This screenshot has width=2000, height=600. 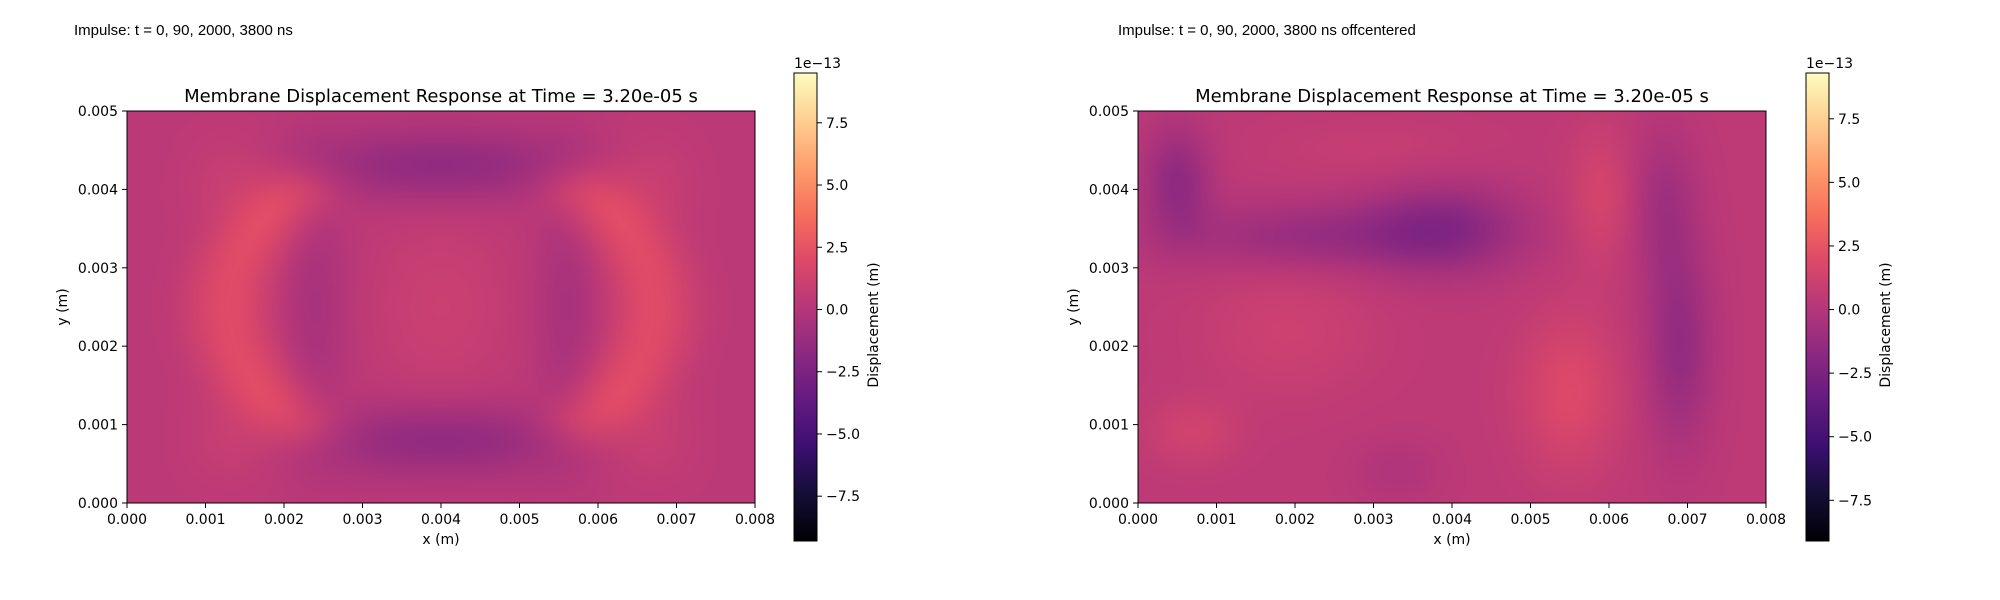 I want to click on panel-1-colorbar-ticks: 7.5 5.0 2.5 0.0 −2.5 −5.0 −7.5, so click(x=838, y=310).